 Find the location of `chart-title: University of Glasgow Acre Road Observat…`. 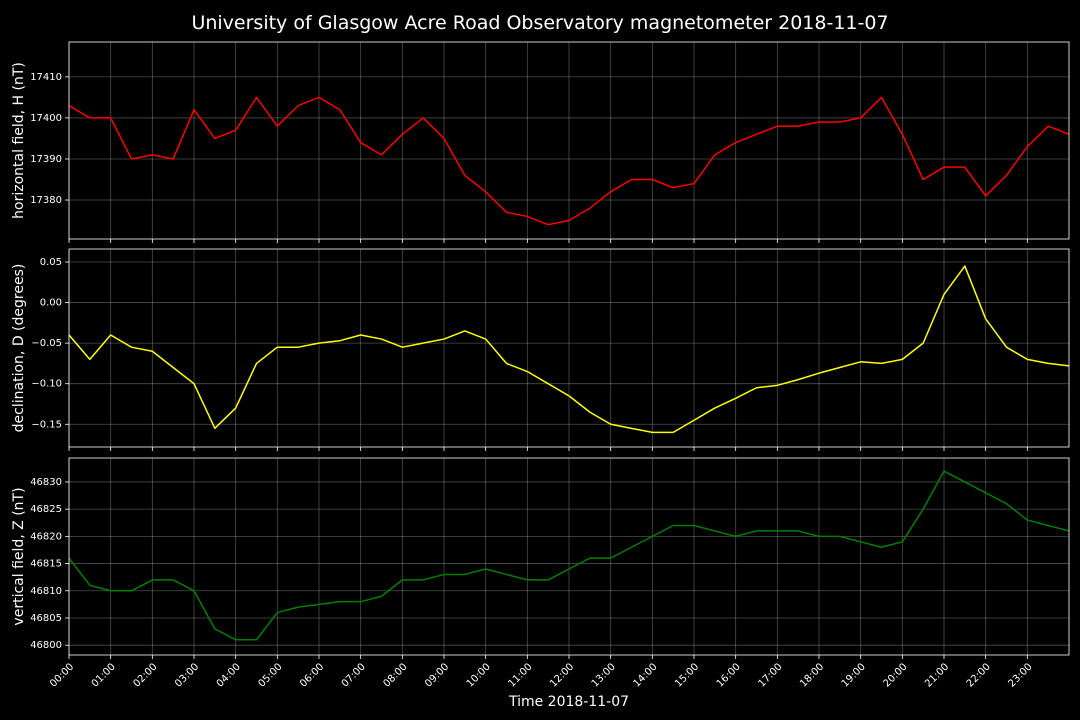

chart-title: University of Glasgow Acre Road Observat… is located at coordinates (539, 23).